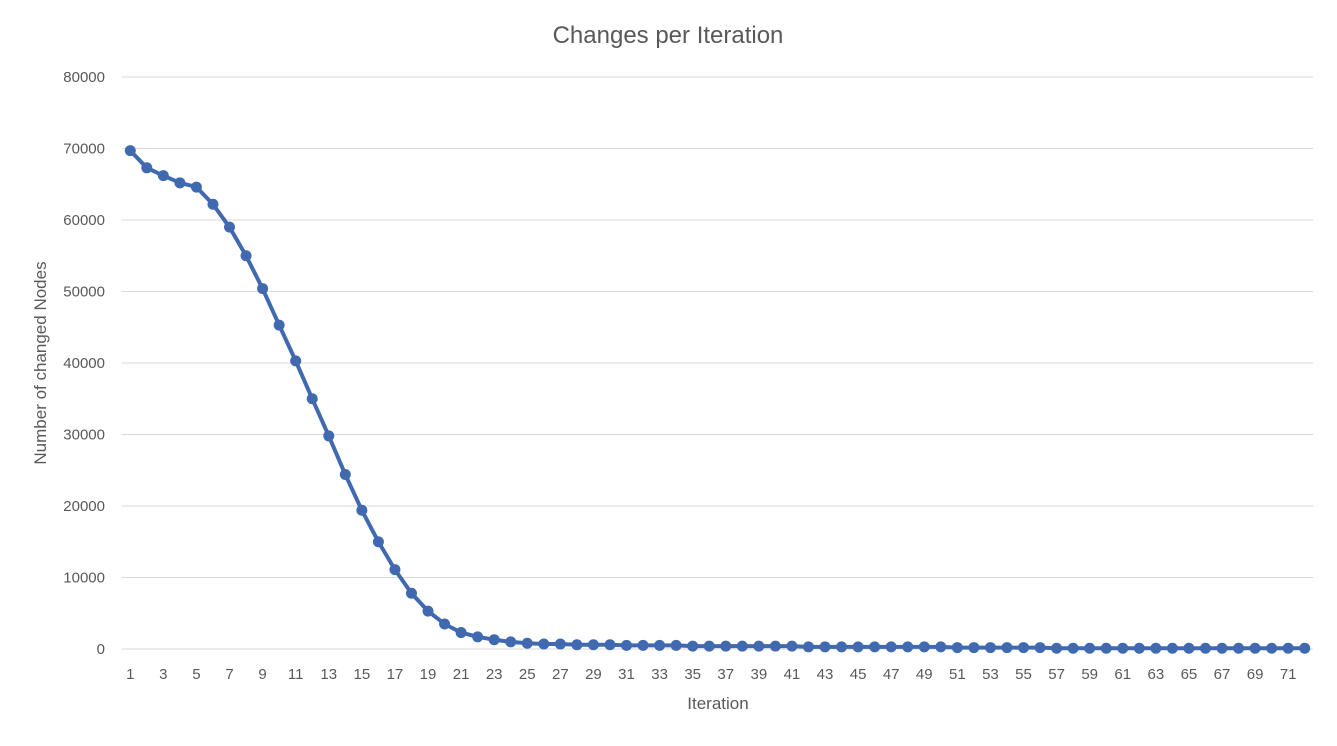 The image size is (1337, 746). I want to click on chart-title: Changes per Iteration, so click(668, 35).